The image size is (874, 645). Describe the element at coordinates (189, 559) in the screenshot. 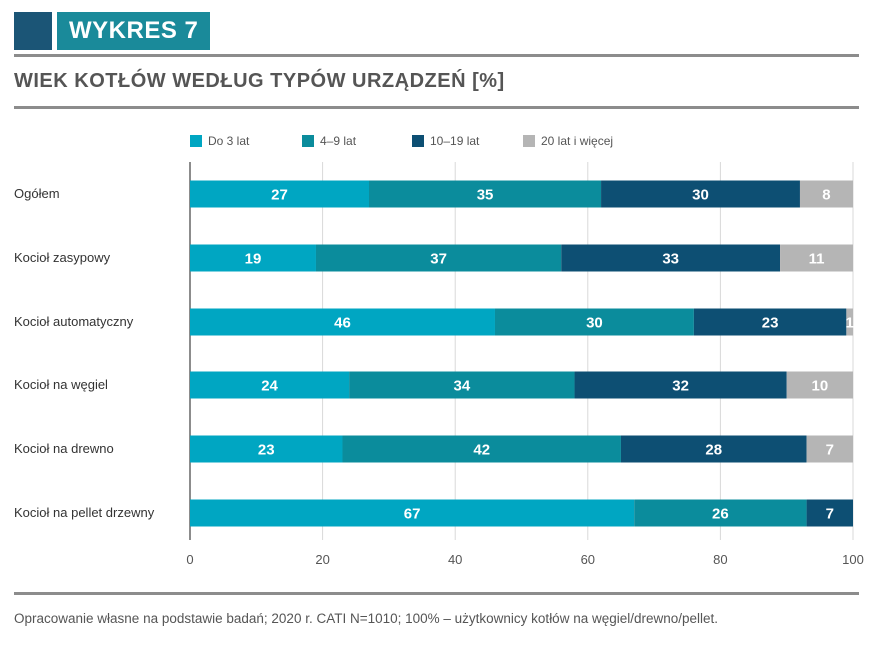

I see `x-tick-label: 0` at that location.